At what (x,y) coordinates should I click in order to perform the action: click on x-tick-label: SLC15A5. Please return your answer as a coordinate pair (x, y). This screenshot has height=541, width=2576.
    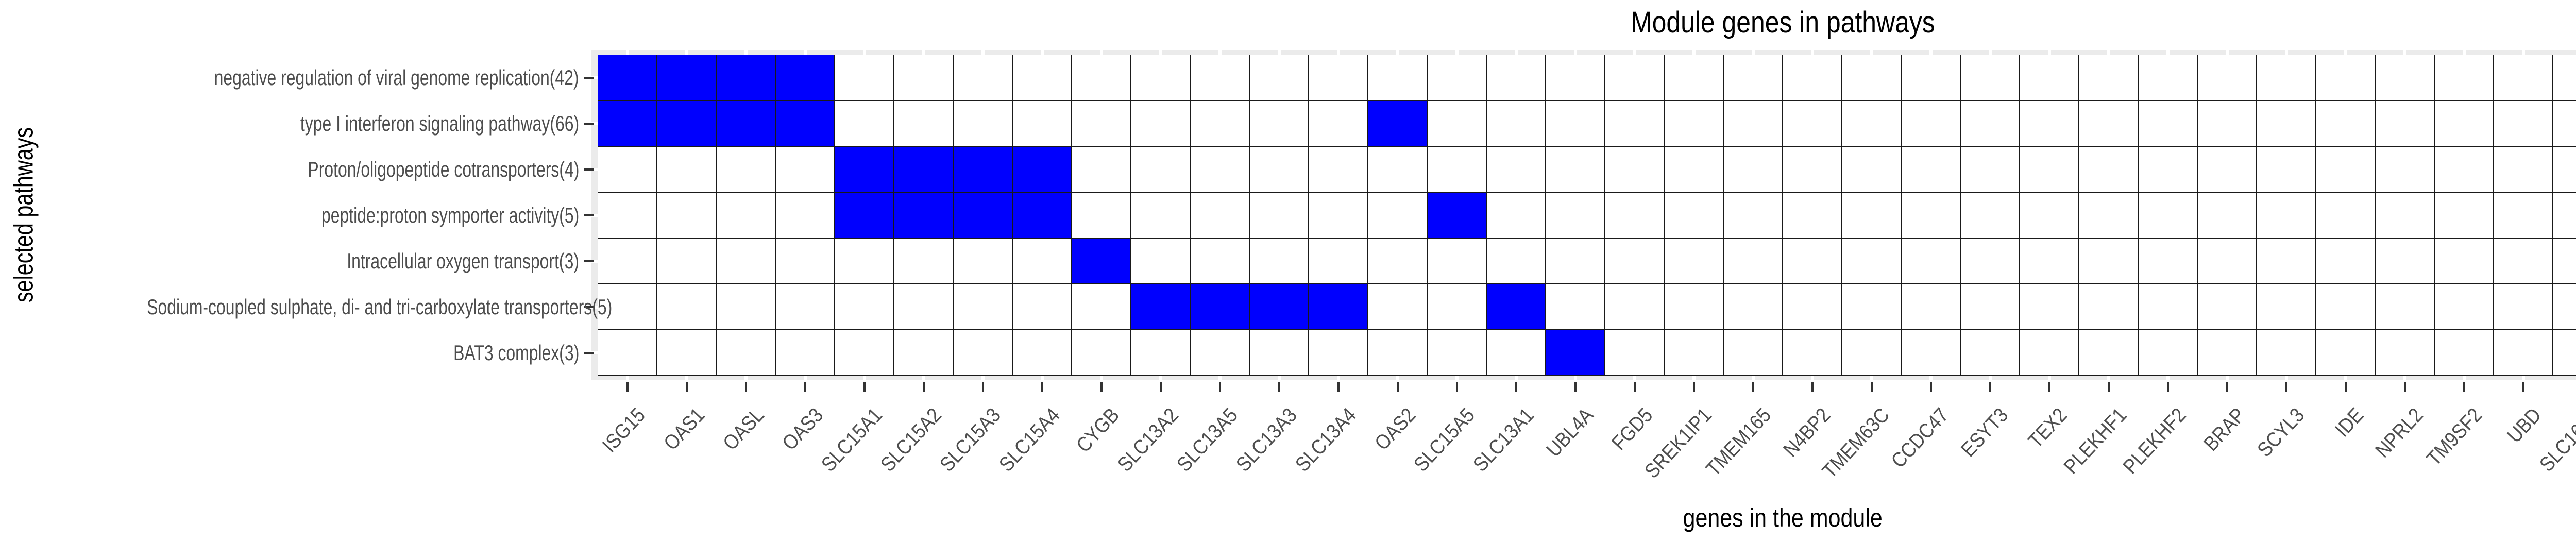
    Looking at the image, I should click on (1445, 439).